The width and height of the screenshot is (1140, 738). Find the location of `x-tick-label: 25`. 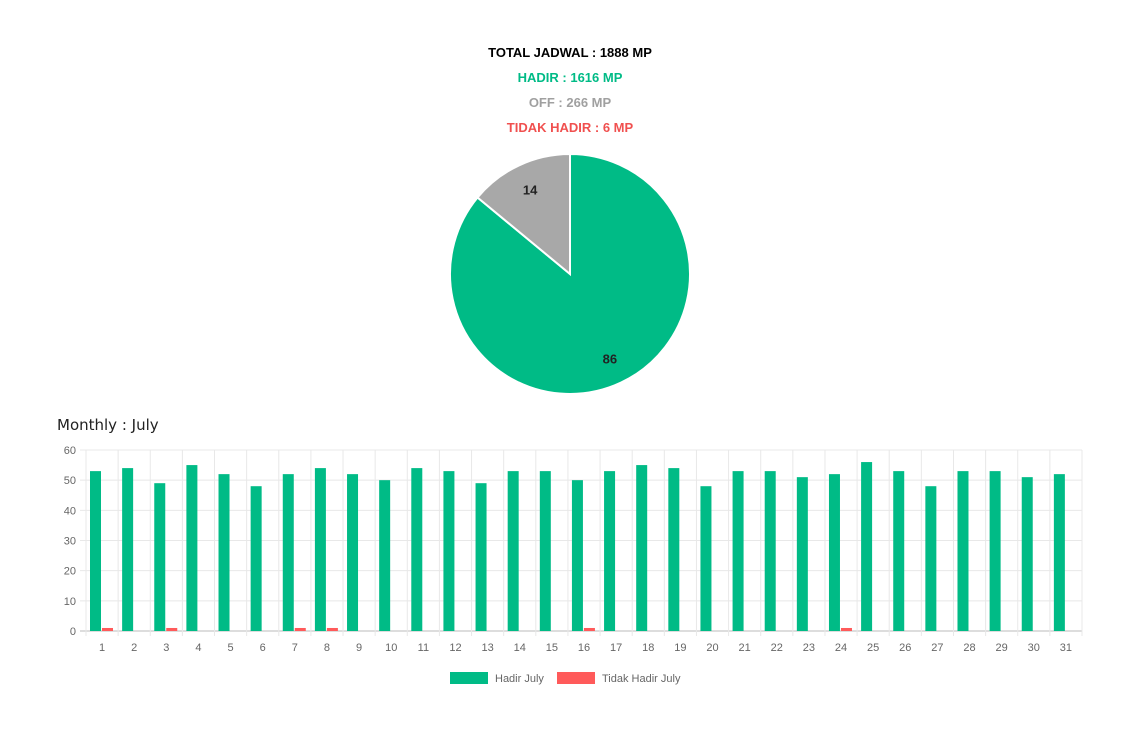

x-tick-label: 25 is located at coordinates (873, 648).